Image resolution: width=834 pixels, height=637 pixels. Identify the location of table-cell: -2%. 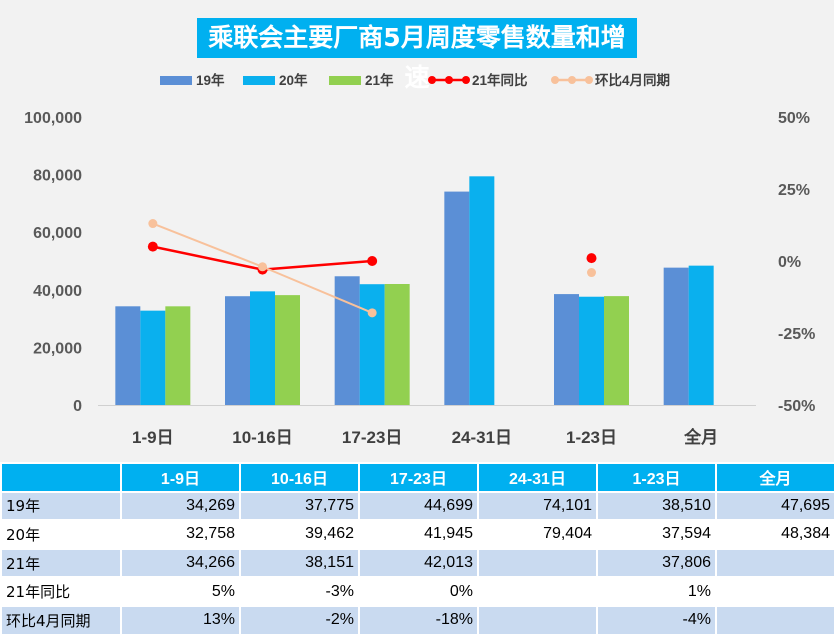
(299, 620).